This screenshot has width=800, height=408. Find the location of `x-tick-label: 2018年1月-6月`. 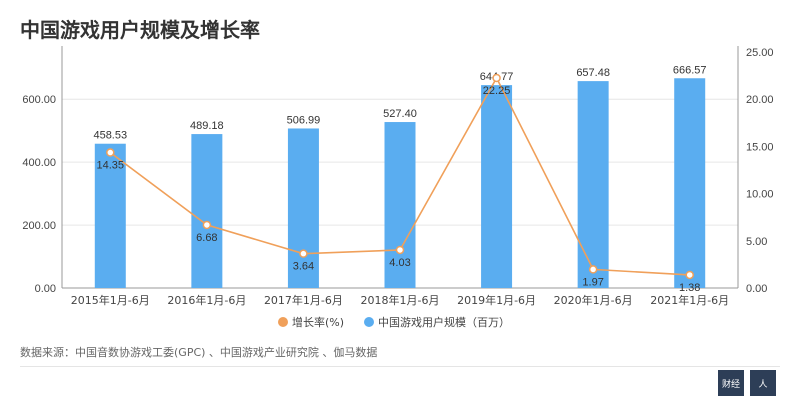

x-tick-label: 2018年1月-6月 is located at coordinates (400, 300).